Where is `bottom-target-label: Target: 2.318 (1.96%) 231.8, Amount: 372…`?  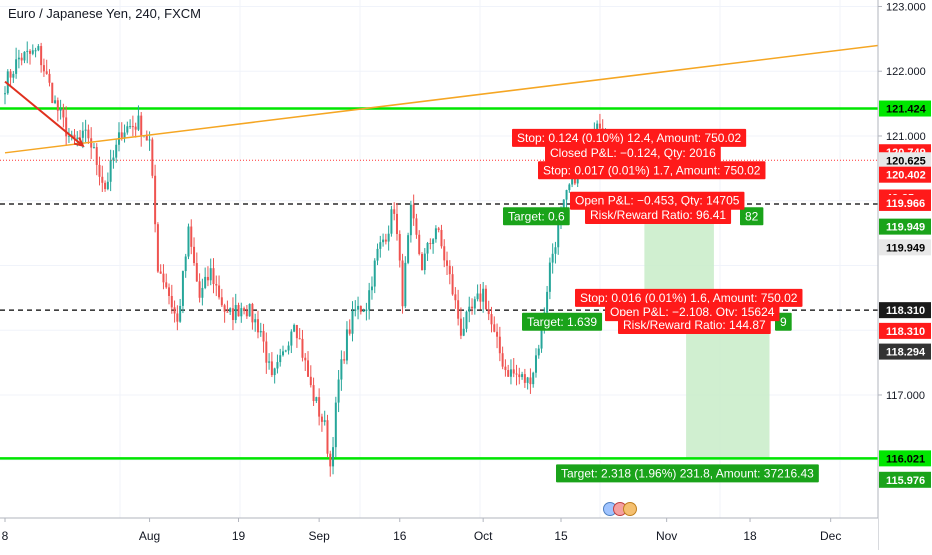 bottom-target-label: Target: 2.318 (1.96%) 231.8, Amount: 372… is located at coordinates (687, 473).